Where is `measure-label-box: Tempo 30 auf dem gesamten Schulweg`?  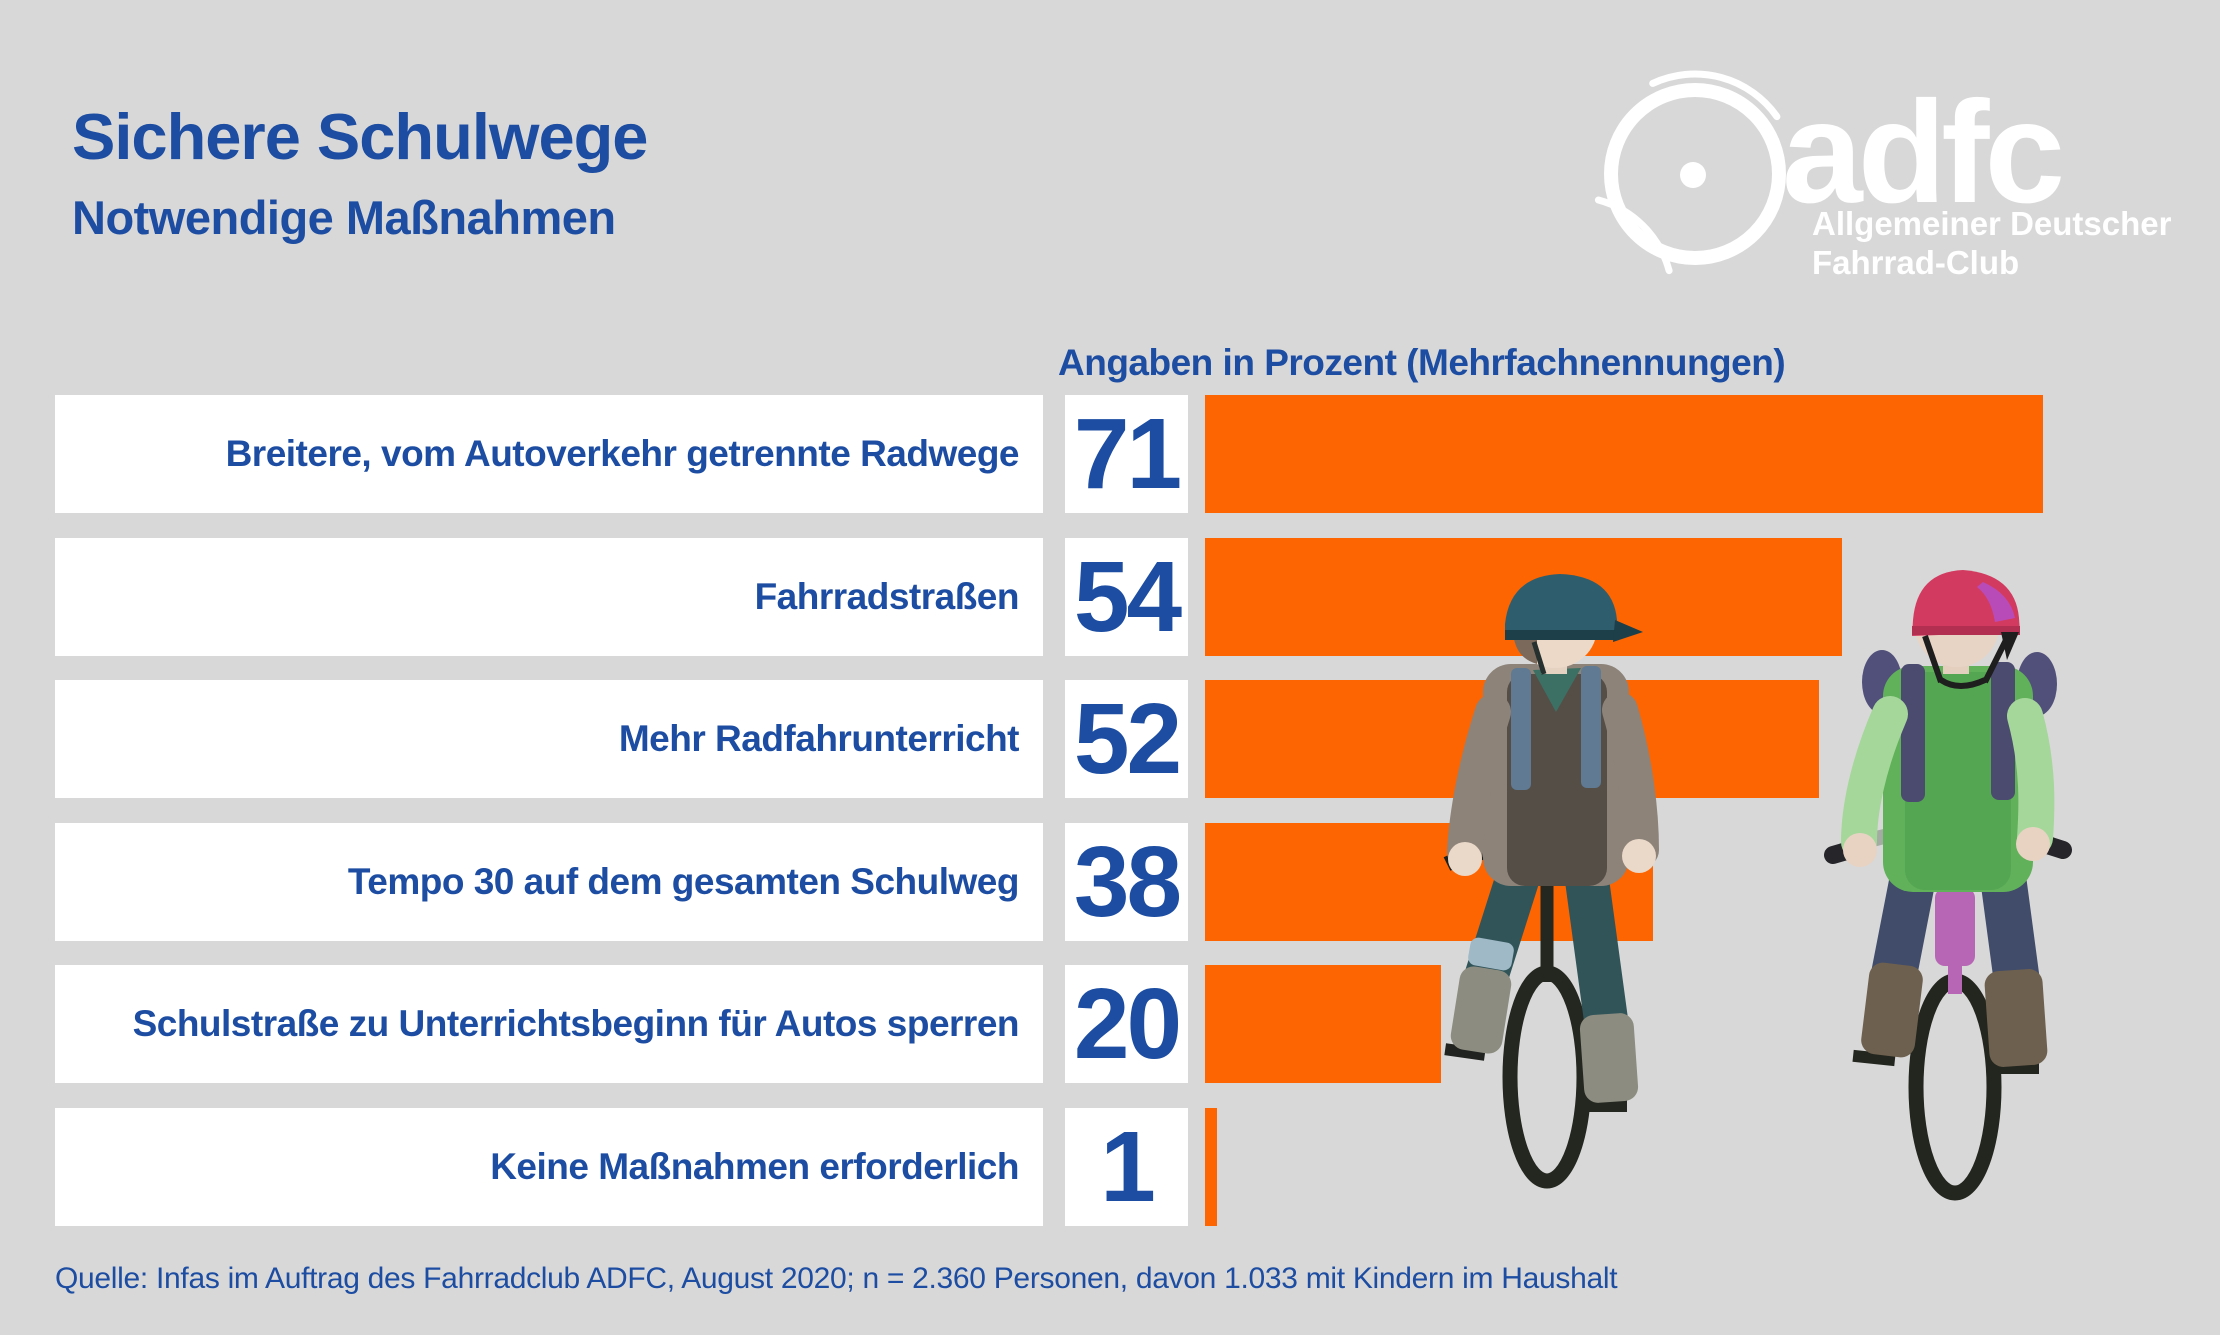 measure-label-box: Tempo 30 auf dem gesamten Schulweg is located at coordinates (549, 882).